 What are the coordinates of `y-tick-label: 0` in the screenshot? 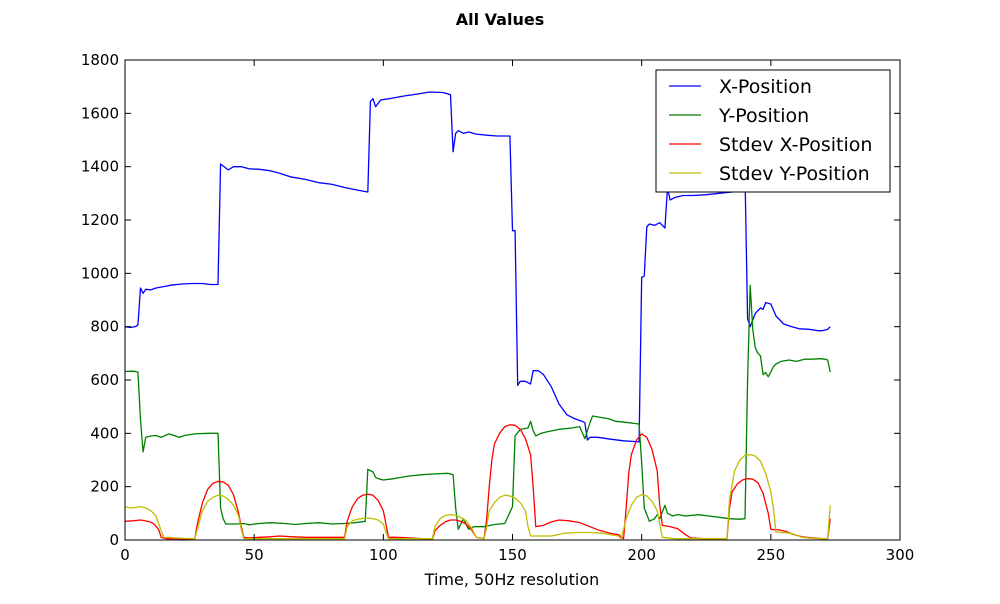 It's located at (114, 540).